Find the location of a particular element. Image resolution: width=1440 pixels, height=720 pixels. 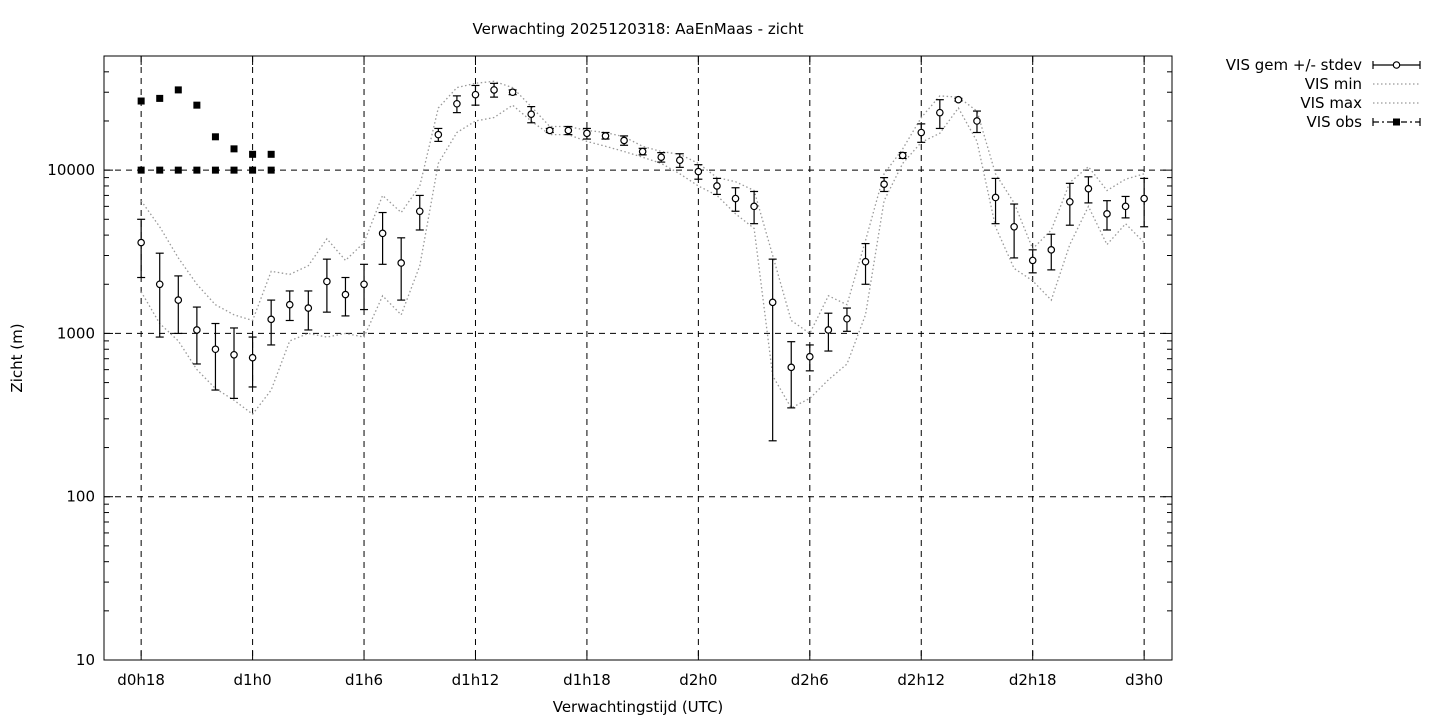

y-tick-label: 100 is located at coordinates (80, 497).